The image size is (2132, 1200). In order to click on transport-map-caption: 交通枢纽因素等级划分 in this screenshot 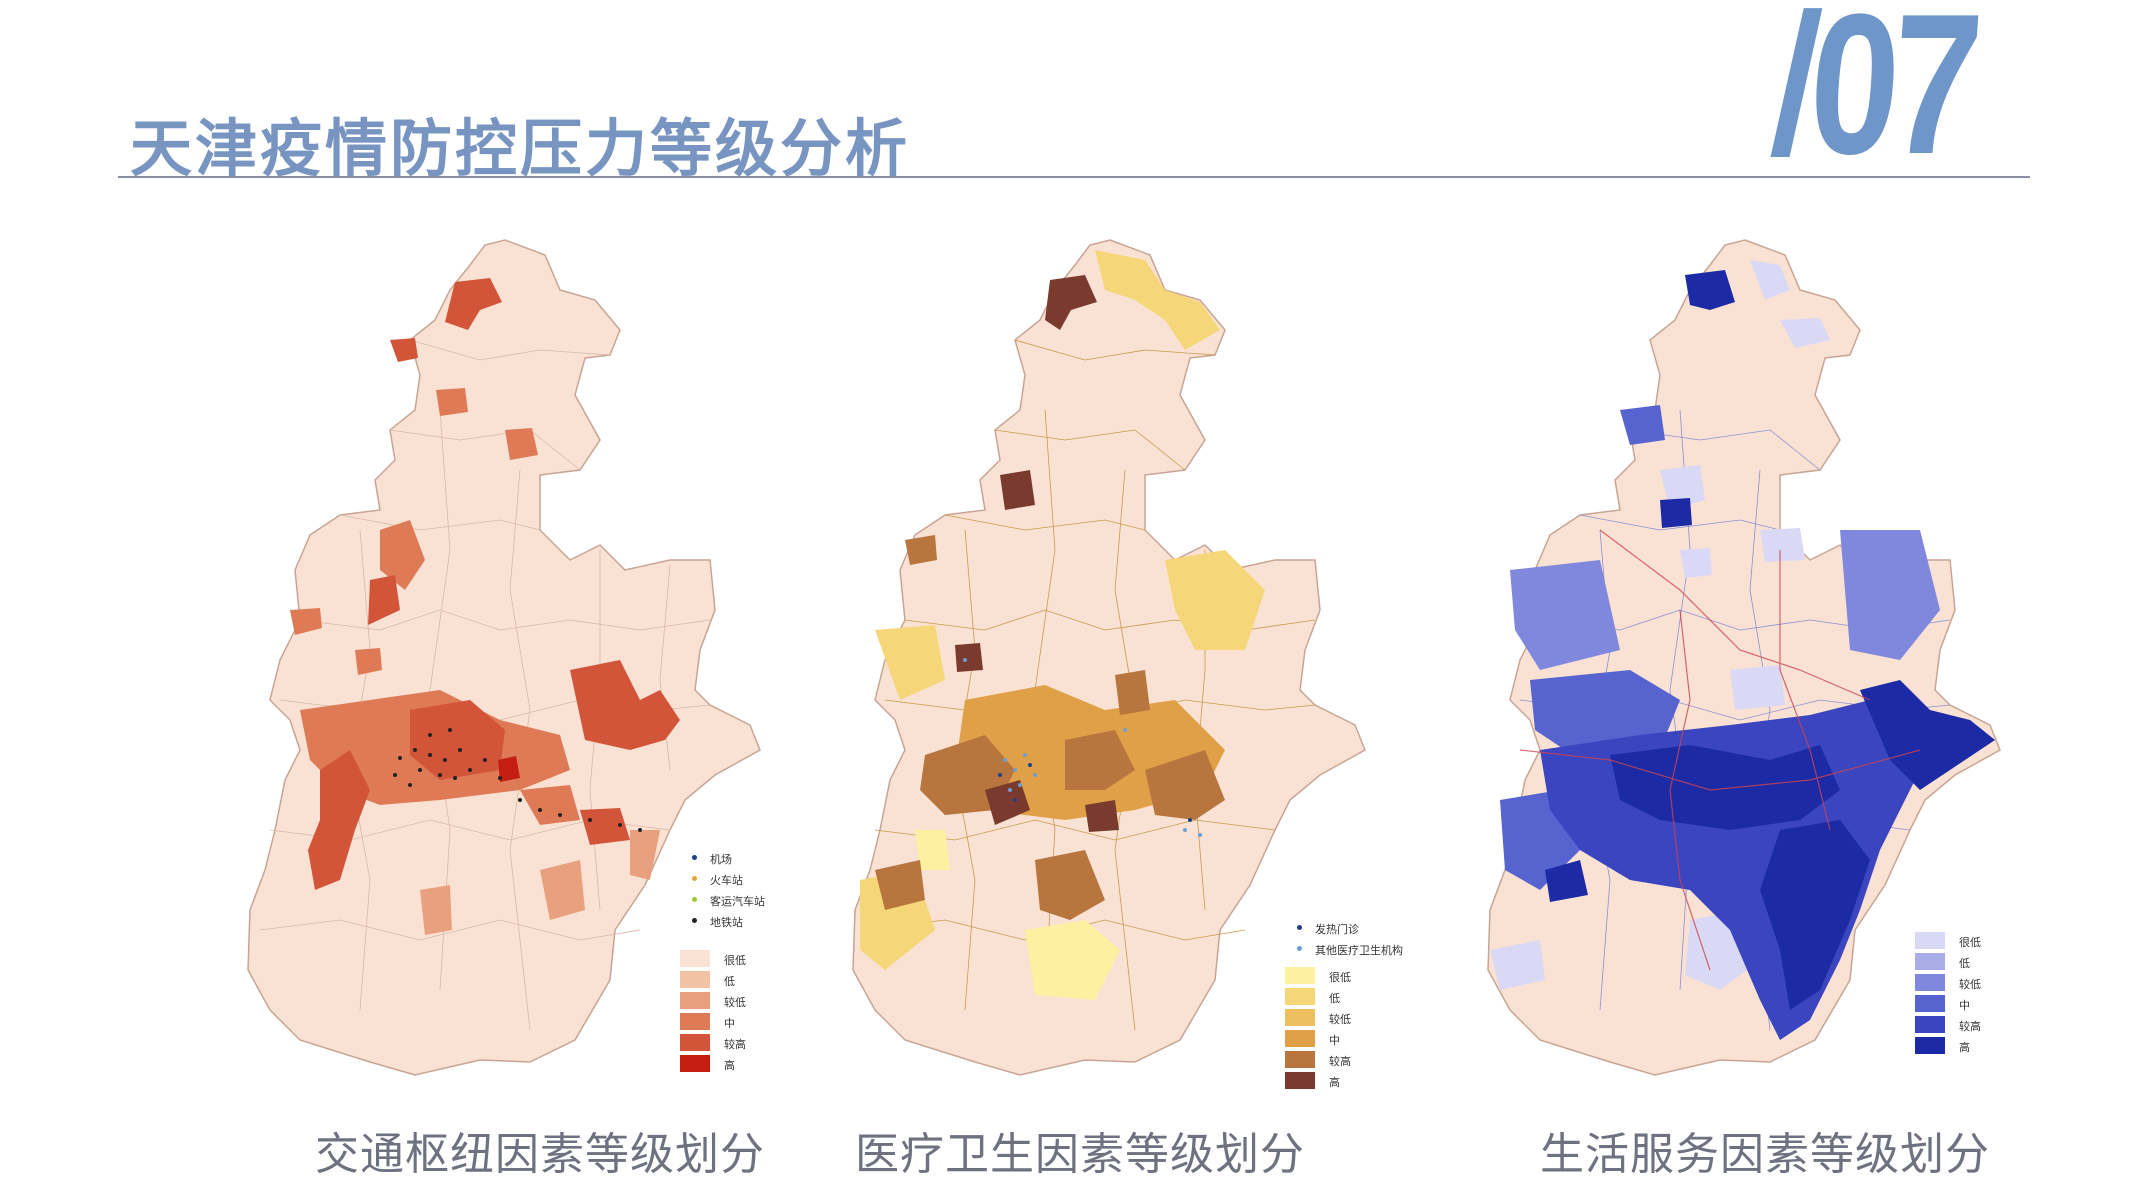, I will do `click(540, 1154)`.